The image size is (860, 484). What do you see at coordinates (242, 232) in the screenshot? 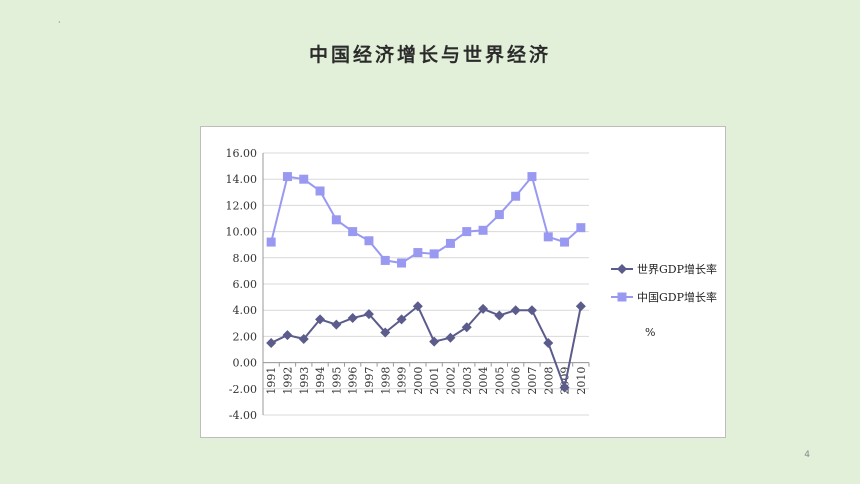
I see `y-tick-label: 10.00` at bounding box center [242, 232].